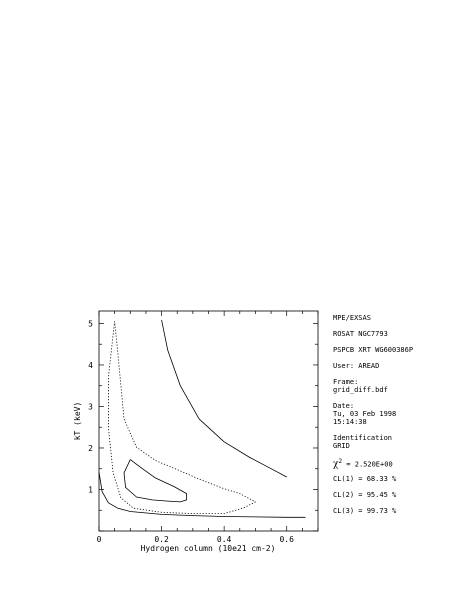 This screenshot has height=599, width=463. I want to click on info-line-user: User: AREAD, so click(356, 366).